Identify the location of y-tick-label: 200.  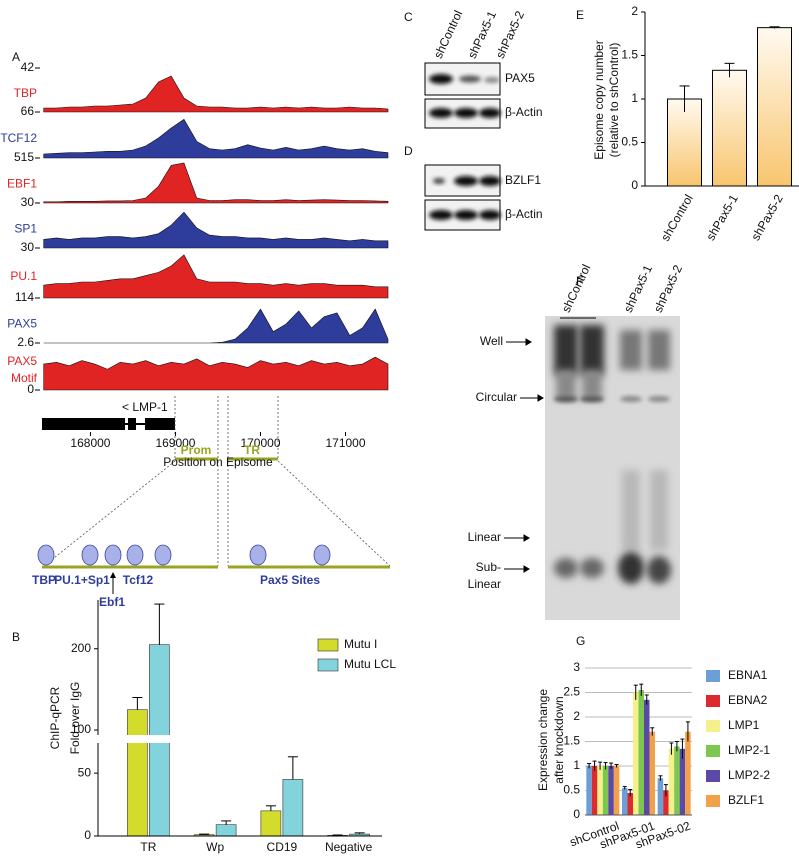
(81, 648).